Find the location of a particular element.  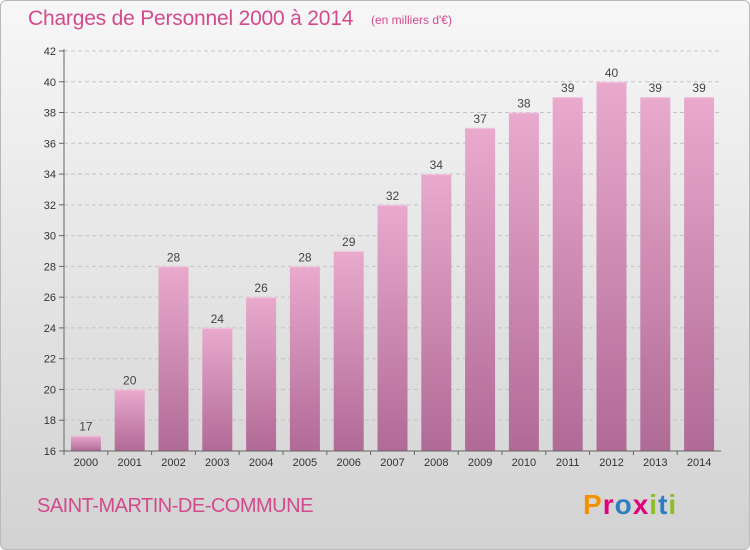

y-tick-label: 20 is located at coordinates (50, 390).